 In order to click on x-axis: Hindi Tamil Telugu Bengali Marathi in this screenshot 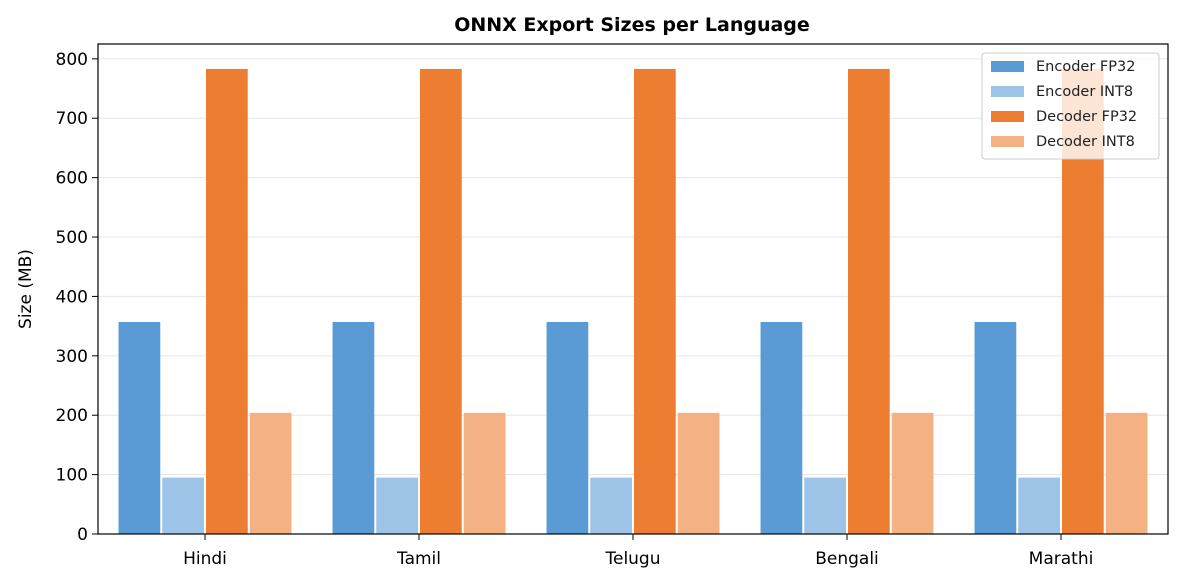, I will do `click(638, 551)`.